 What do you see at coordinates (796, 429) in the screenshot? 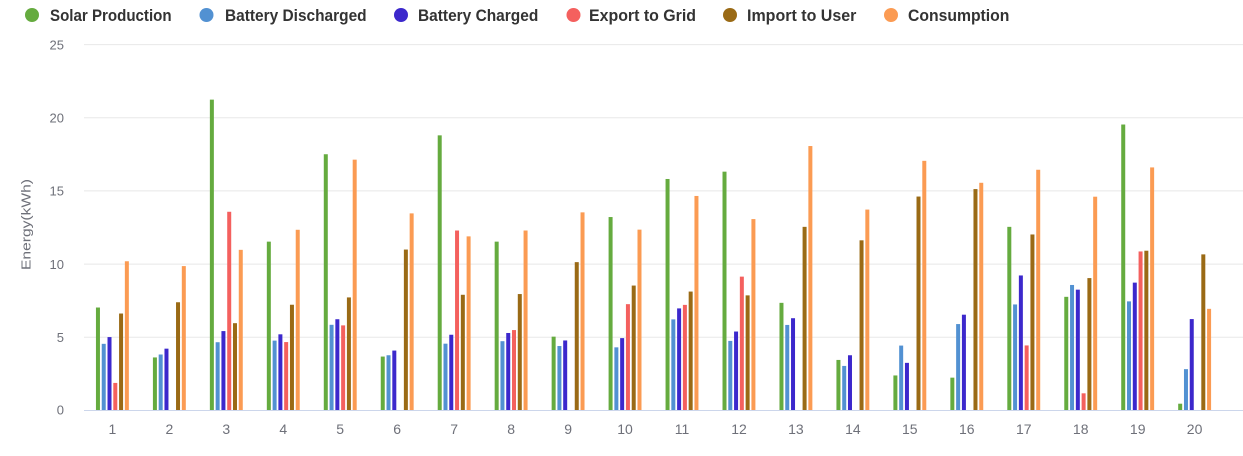
I see `svg-text: 13` at bounding box center [796, 429].